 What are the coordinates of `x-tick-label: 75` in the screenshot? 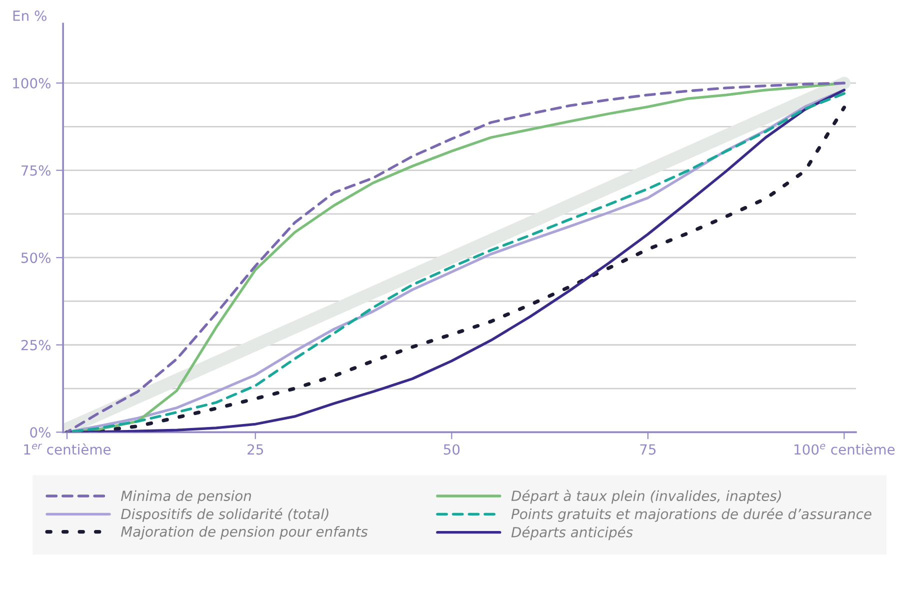 It's located at (648, 449).